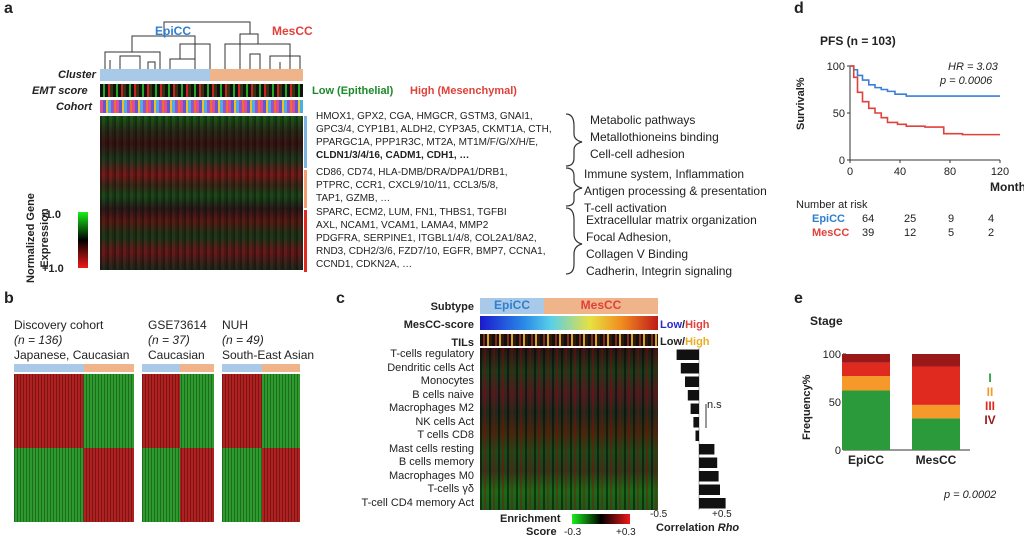 The image size is (1024, 539). Describe the element at coordinates (445, 435) in the screenshot. I see `cell-type-label: T cells CD8` at that location.